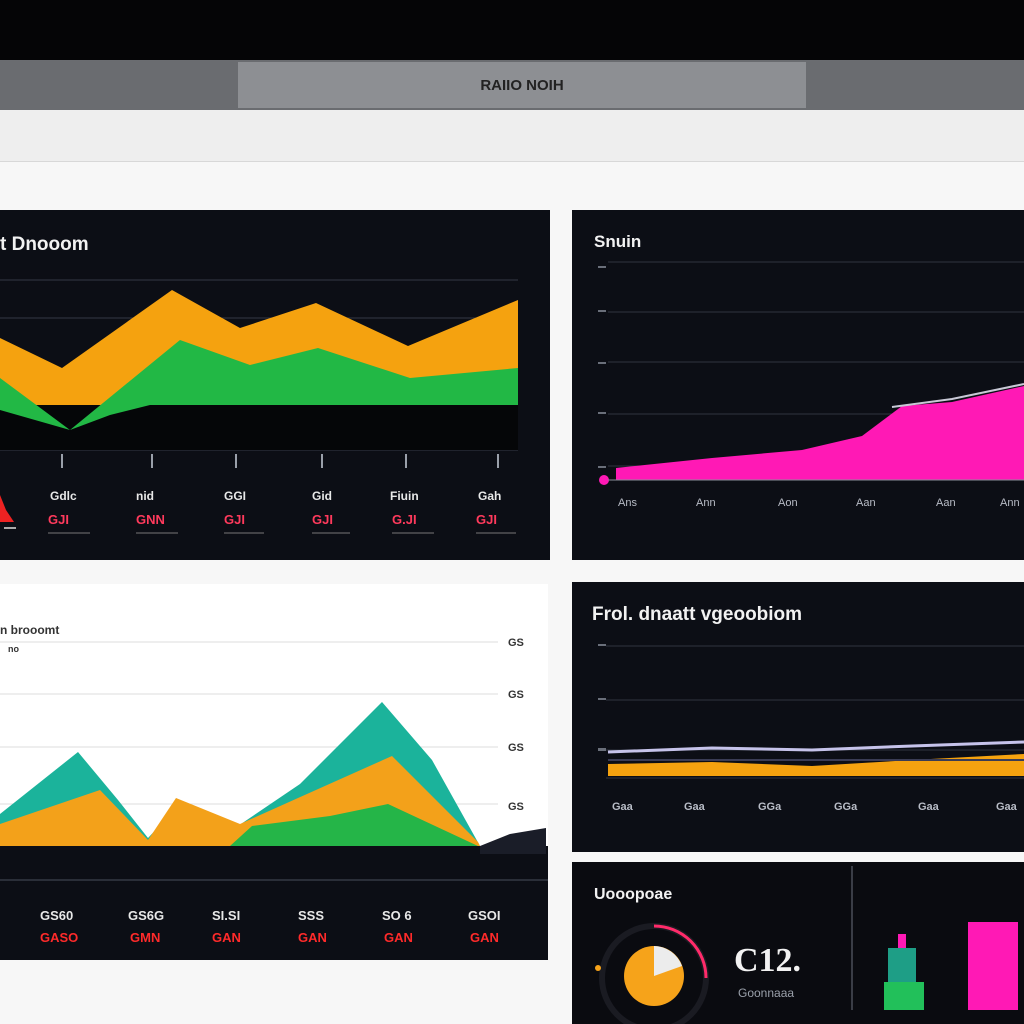 The image size is (1024, 1024). I want to click on window-title-tab: RAIIO NOIH, so click(522, 85).